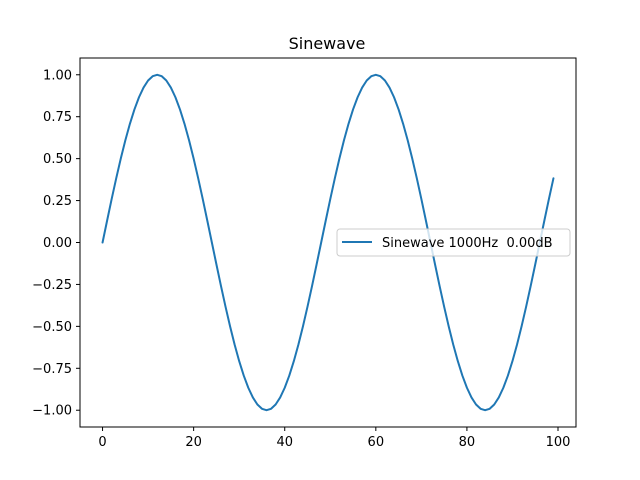 The width and height of the screenshot is (640, 480). What do you see at coordinates (102, 442) in the screenshot?
I see `x-tick-label: 0` at bounding box center [102, 442].